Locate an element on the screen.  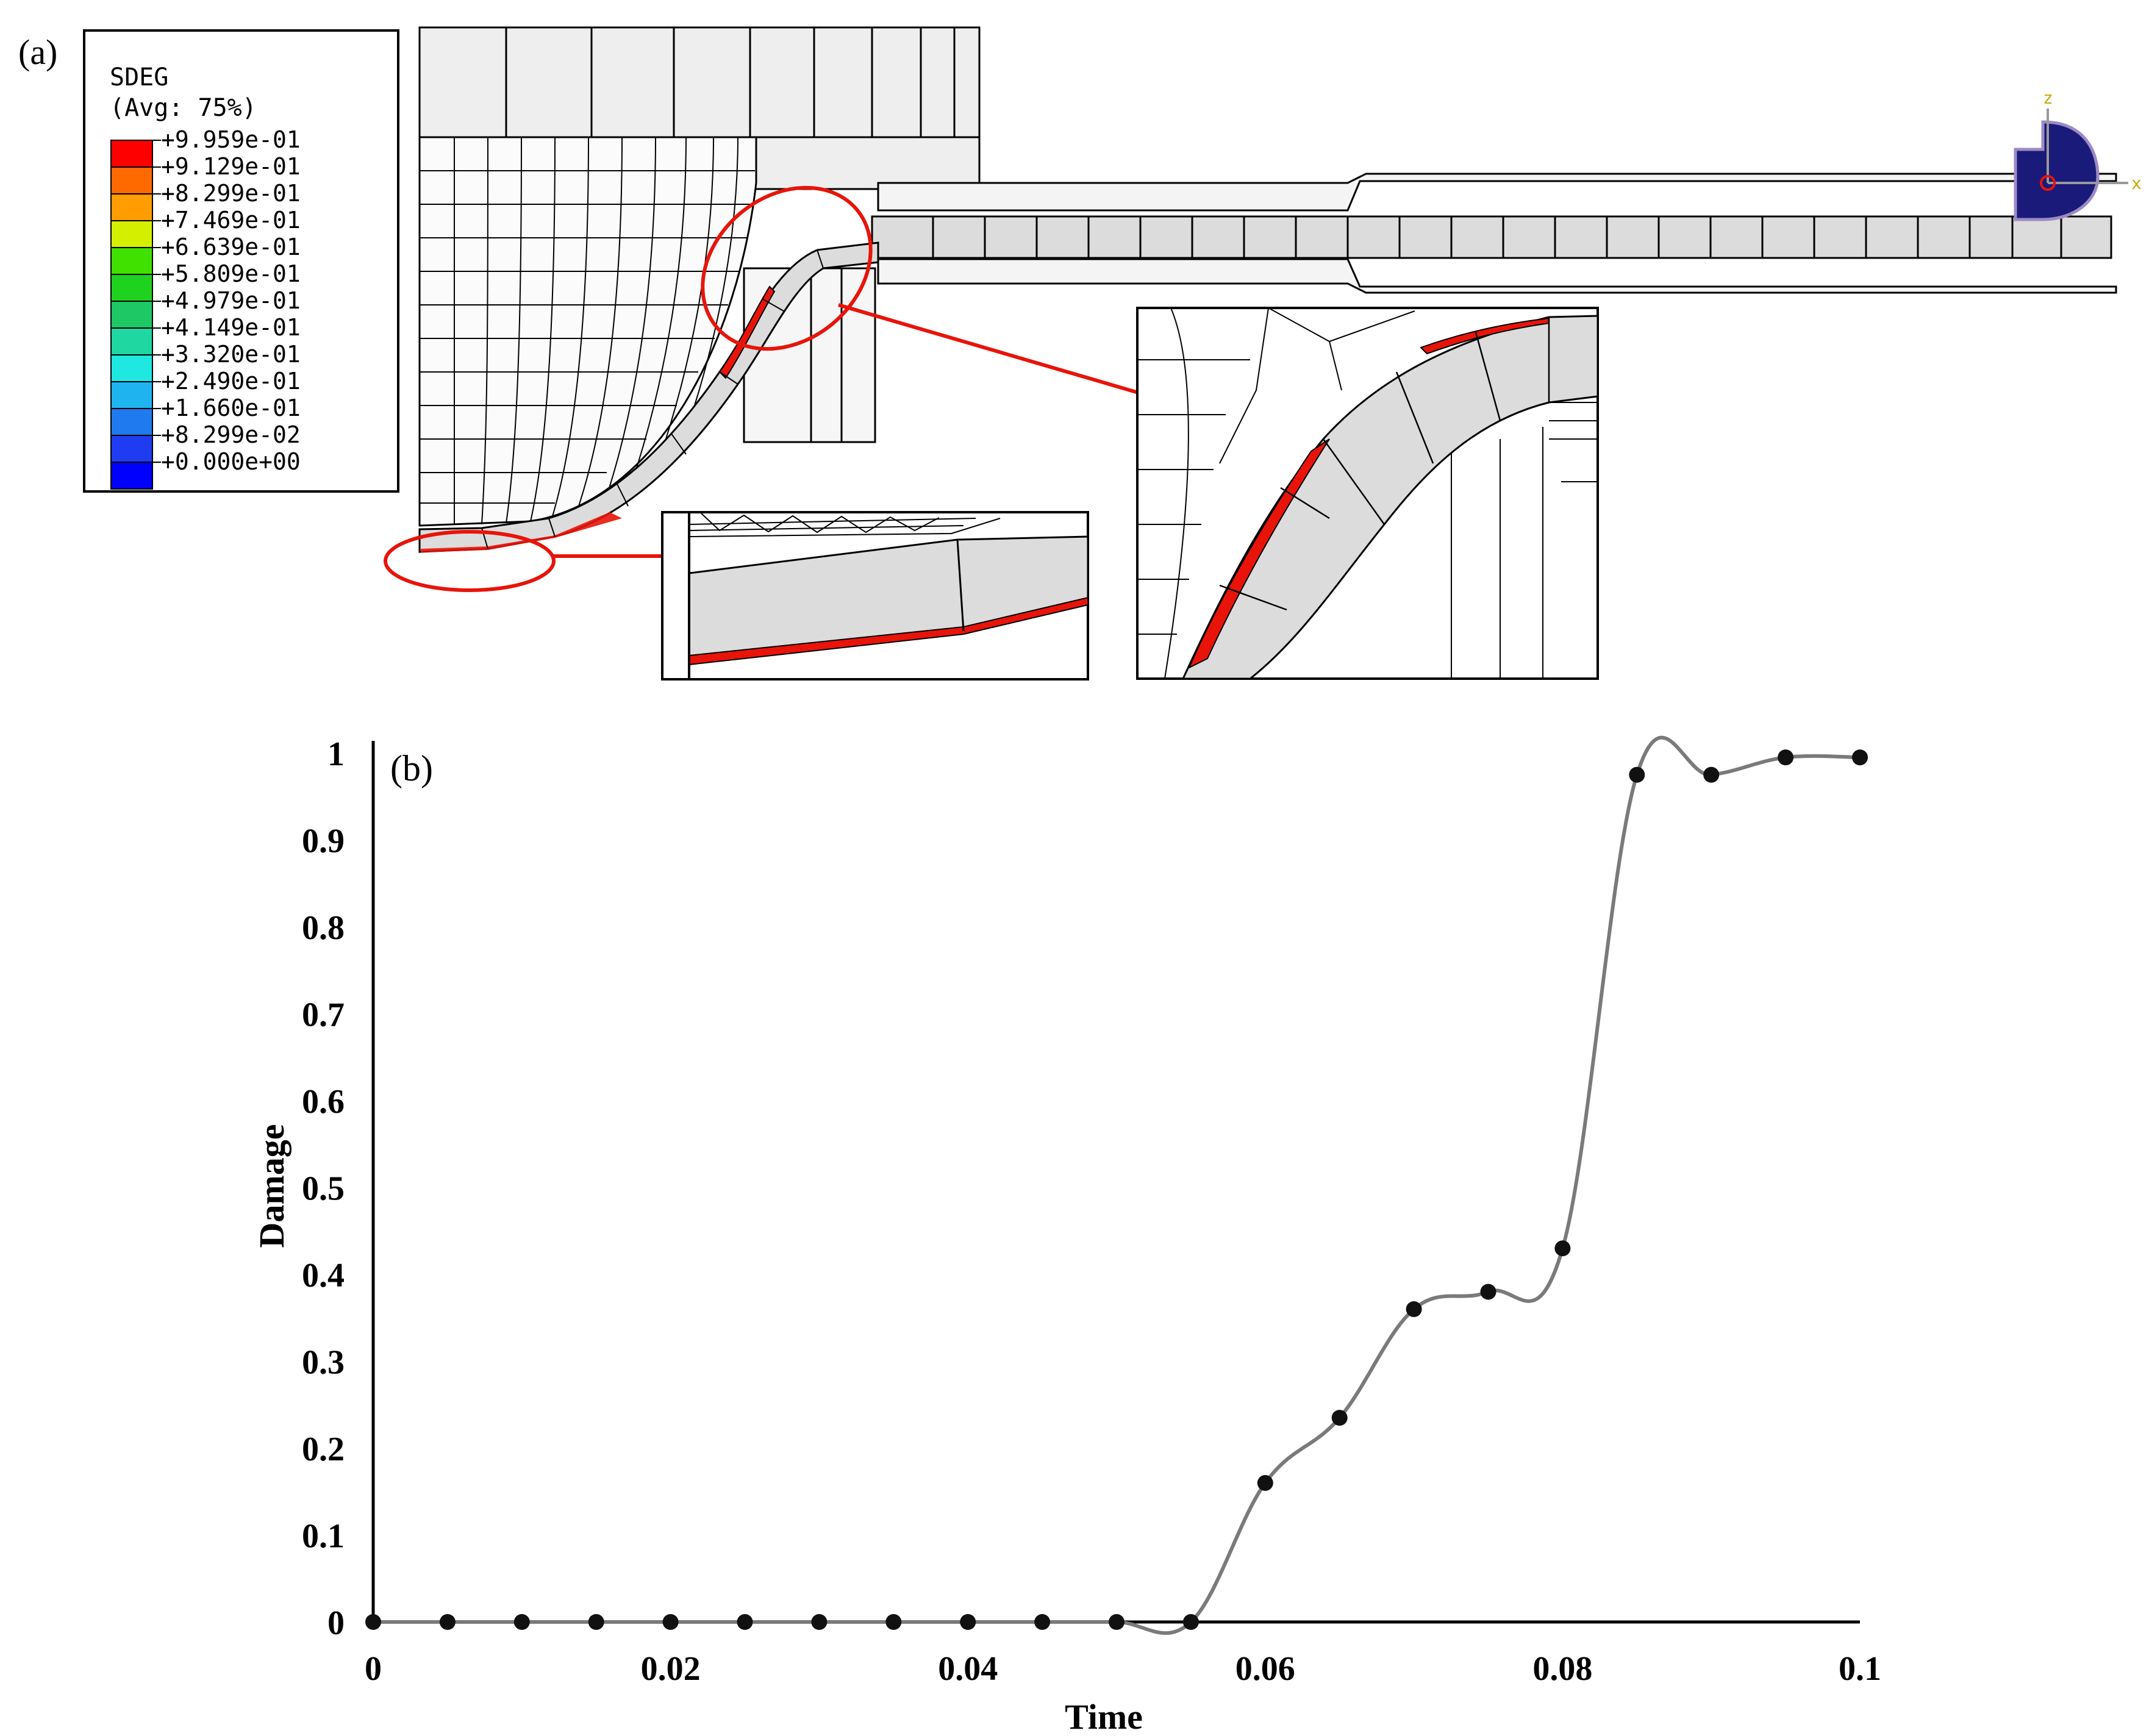
legend-value: +0.000e+00 is located at coordinates (231, 461).